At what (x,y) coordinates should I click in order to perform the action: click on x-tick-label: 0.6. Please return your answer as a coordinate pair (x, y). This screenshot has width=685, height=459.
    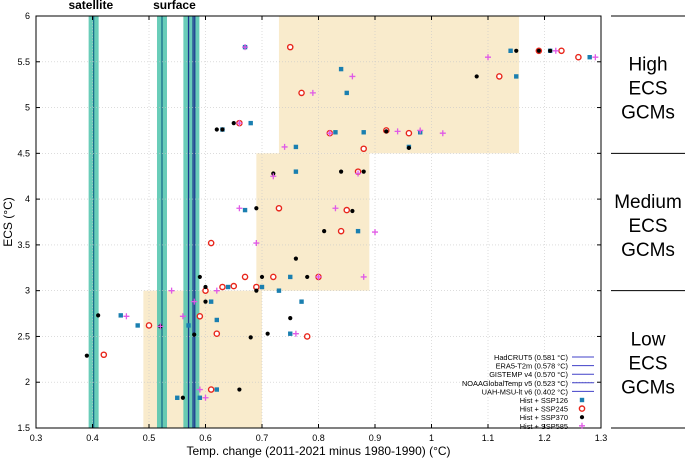
    Looking at the image, I should click on (205, 438).